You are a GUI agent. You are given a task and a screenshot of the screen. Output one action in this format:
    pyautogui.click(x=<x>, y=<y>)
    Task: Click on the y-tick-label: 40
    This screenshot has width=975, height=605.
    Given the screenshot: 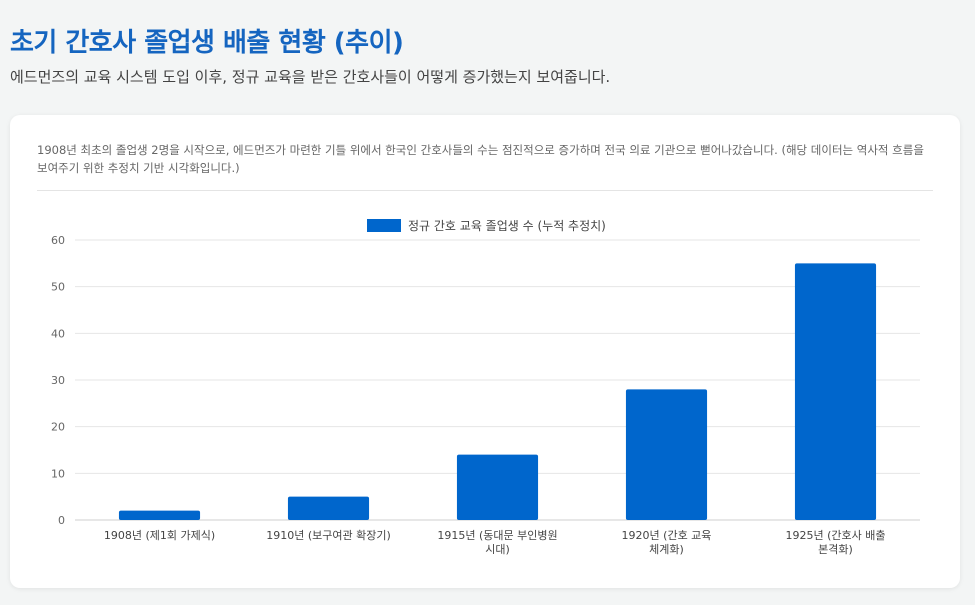 What is the action you would take?
    pyautogui.click(x=58, y=333)
    